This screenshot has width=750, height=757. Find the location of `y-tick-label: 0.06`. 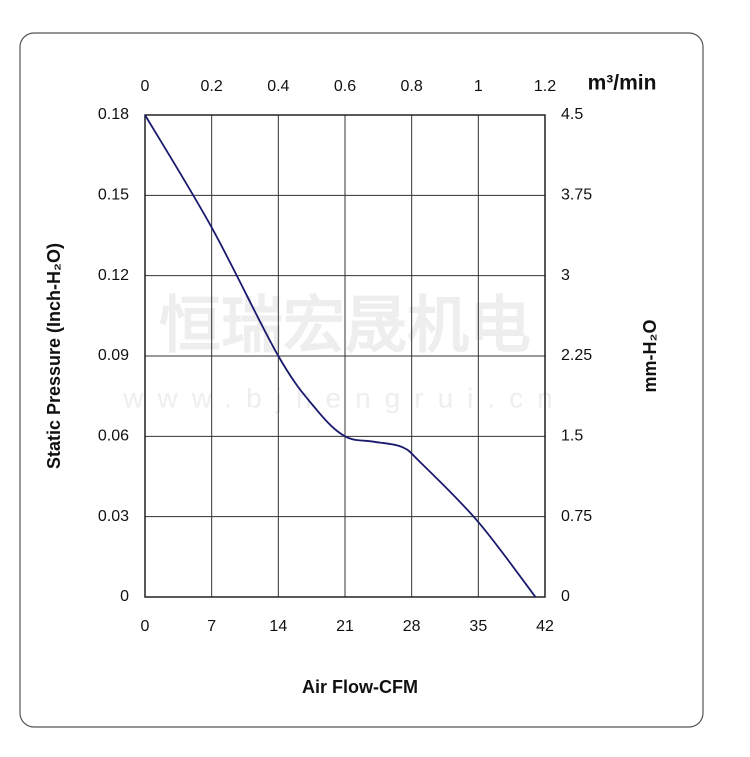

y-tick-label: 0.06 is located at coordinates (113, 436).